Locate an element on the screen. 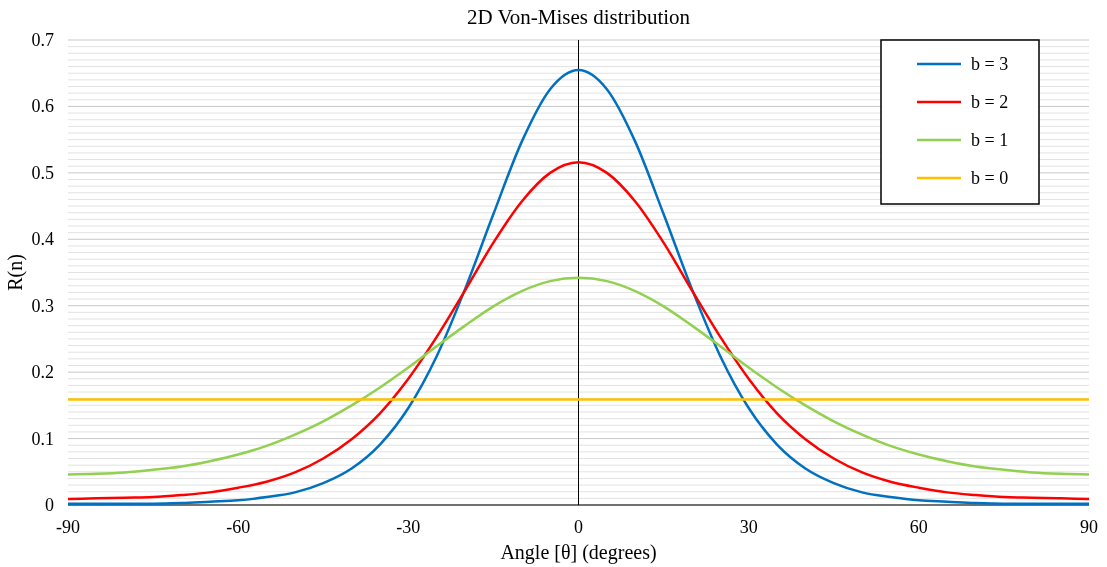  y-tick-label: 0.6 is located at coordinates (42, 106).